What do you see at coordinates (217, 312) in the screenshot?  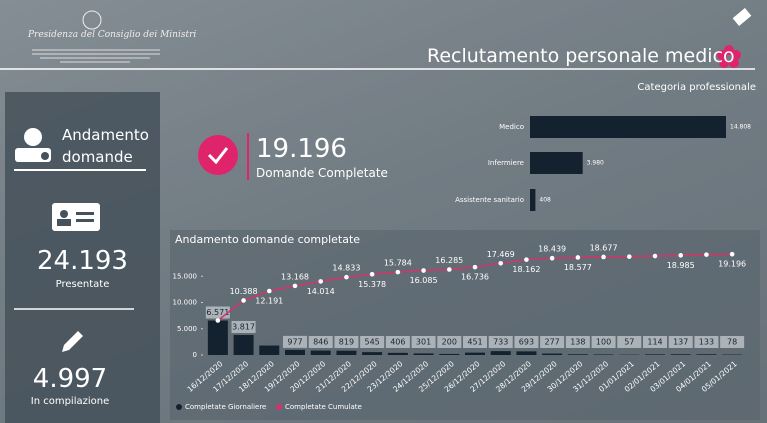 I see `value-label: 6.571` at bounding box center [217, 312].